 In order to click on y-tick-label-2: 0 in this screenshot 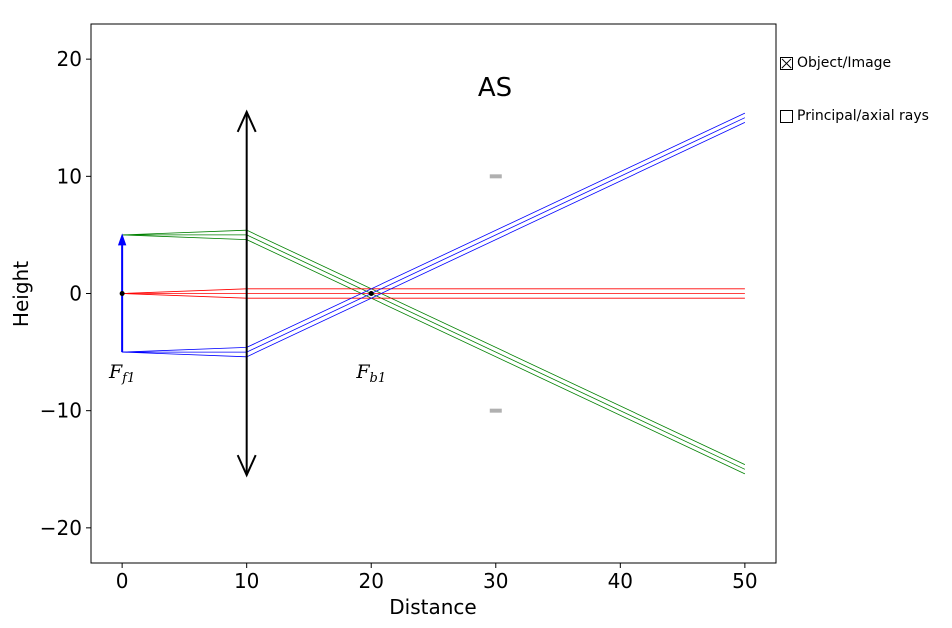, I will do `click(75, 294)`.